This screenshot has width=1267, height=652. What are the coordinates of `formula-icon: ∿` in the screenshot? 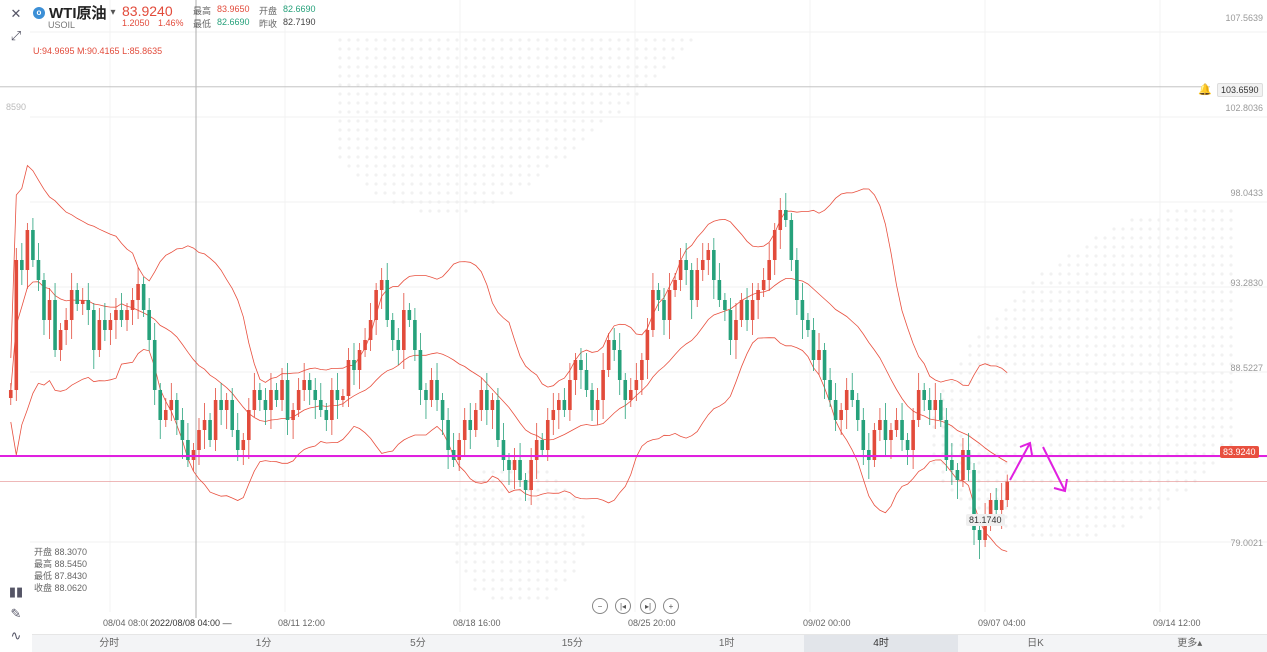 It's located at (16, 635).